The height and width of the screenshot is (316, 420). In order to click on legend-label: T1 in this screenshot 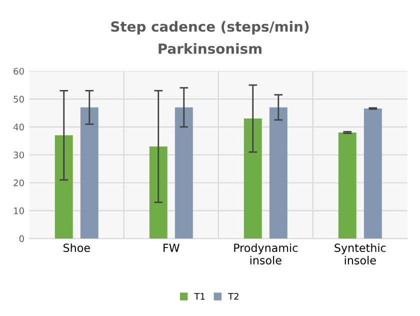, I will do `click(199, 296)`.